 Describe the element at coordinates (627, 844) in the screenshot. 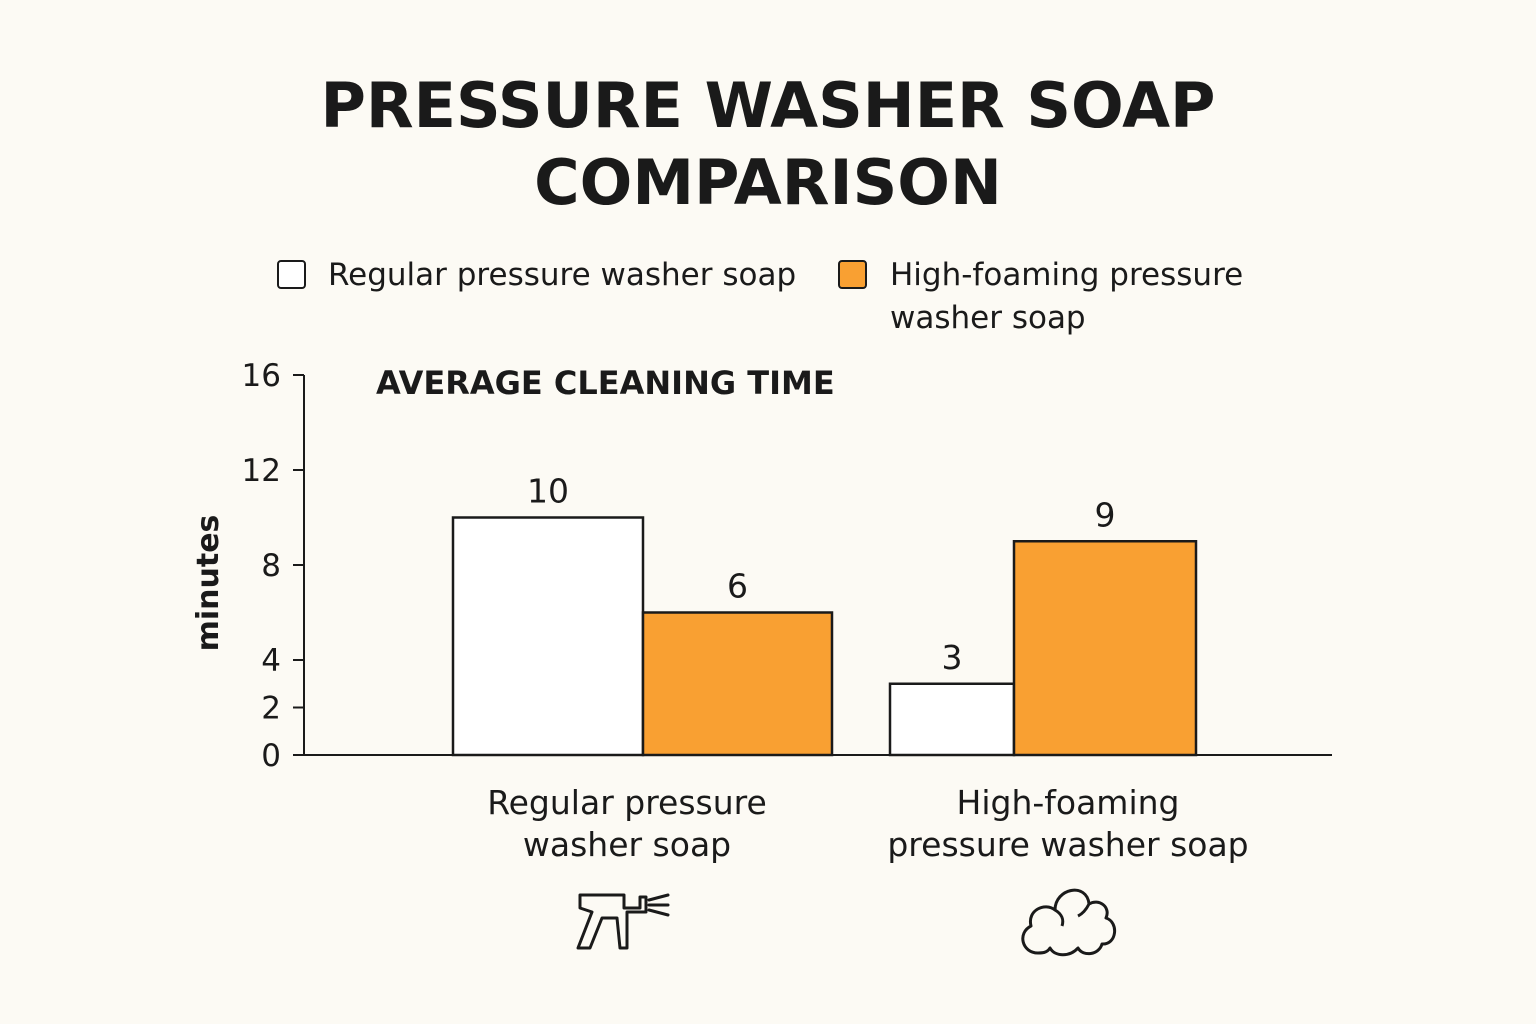

I see `category-label-1-line-2: washer soap` at that location.